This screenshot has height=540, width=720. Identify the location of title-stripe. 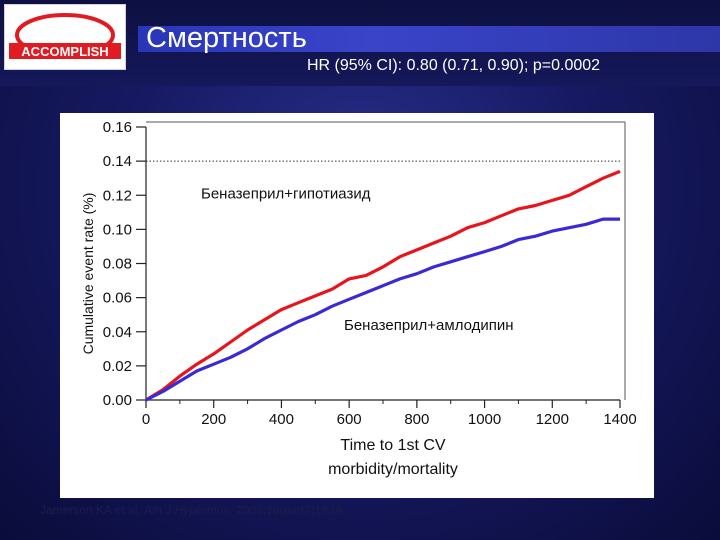
(429, 39).